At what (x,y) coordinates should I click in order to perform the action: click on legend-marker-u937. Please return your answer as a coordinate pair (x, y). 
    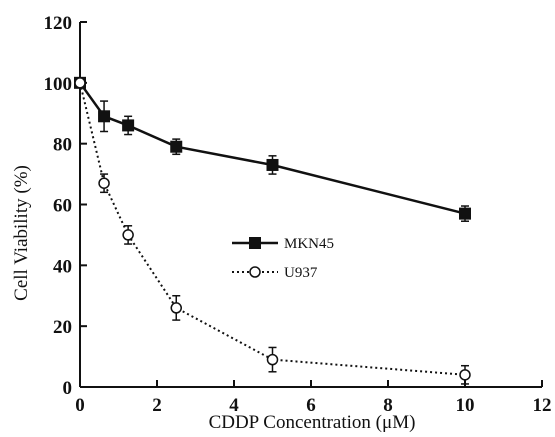
    Looking at the image, I should click on (255, 272).